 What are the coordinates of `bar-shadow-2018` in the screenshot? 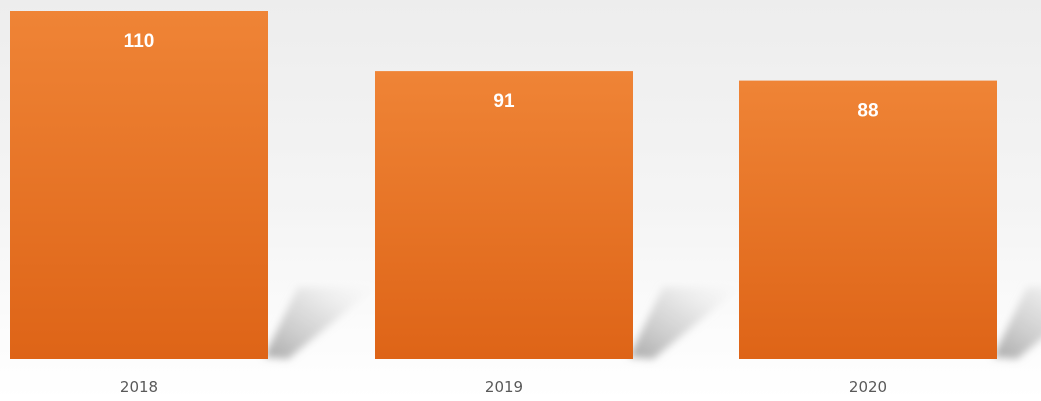 It's located at (320, 323).